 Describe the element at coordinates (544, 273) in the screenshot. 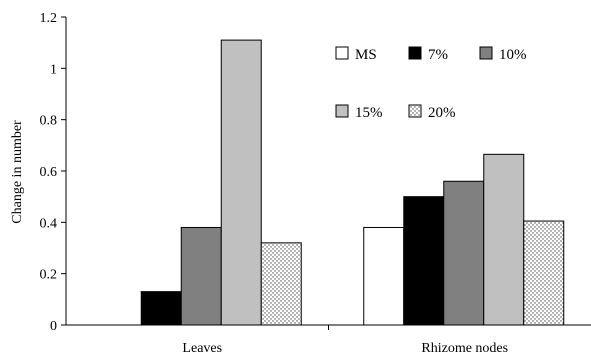

I see `bar-20pct-rhizome-nodes` at that location.